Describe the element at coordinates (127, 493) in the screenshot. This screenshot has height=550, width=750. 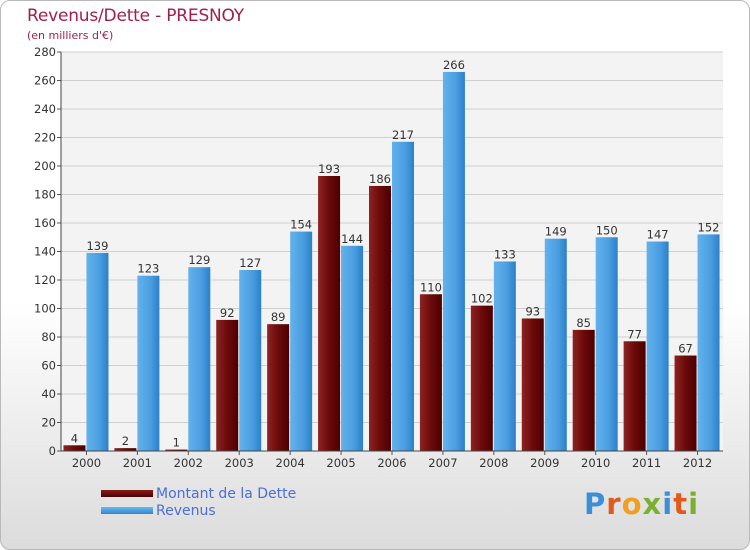
I see `legend-swatch-dette` at that location.